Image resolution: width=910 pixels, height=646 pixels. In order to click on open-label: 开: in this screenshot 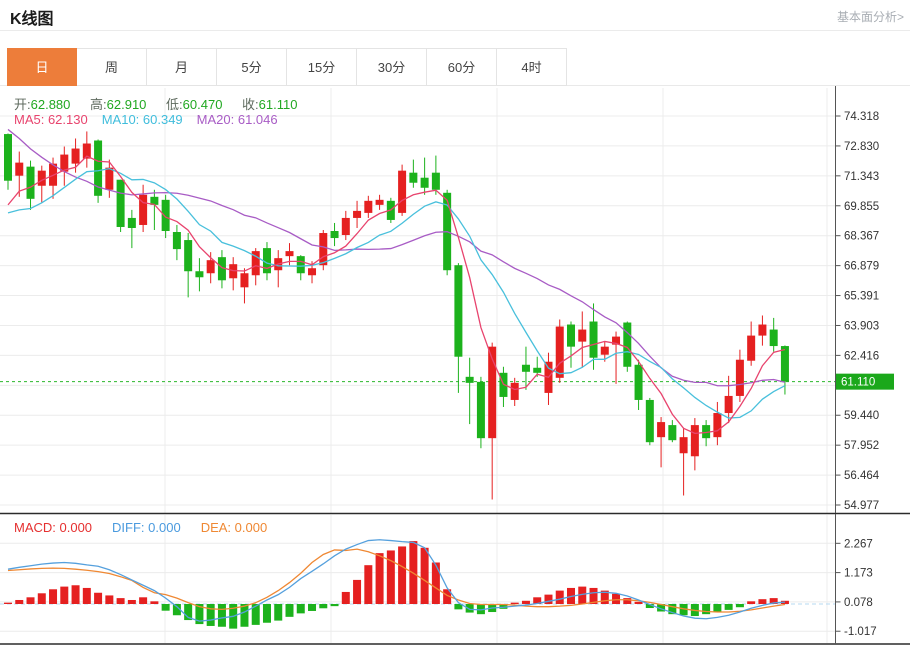, I will do `click(22, 104)`.